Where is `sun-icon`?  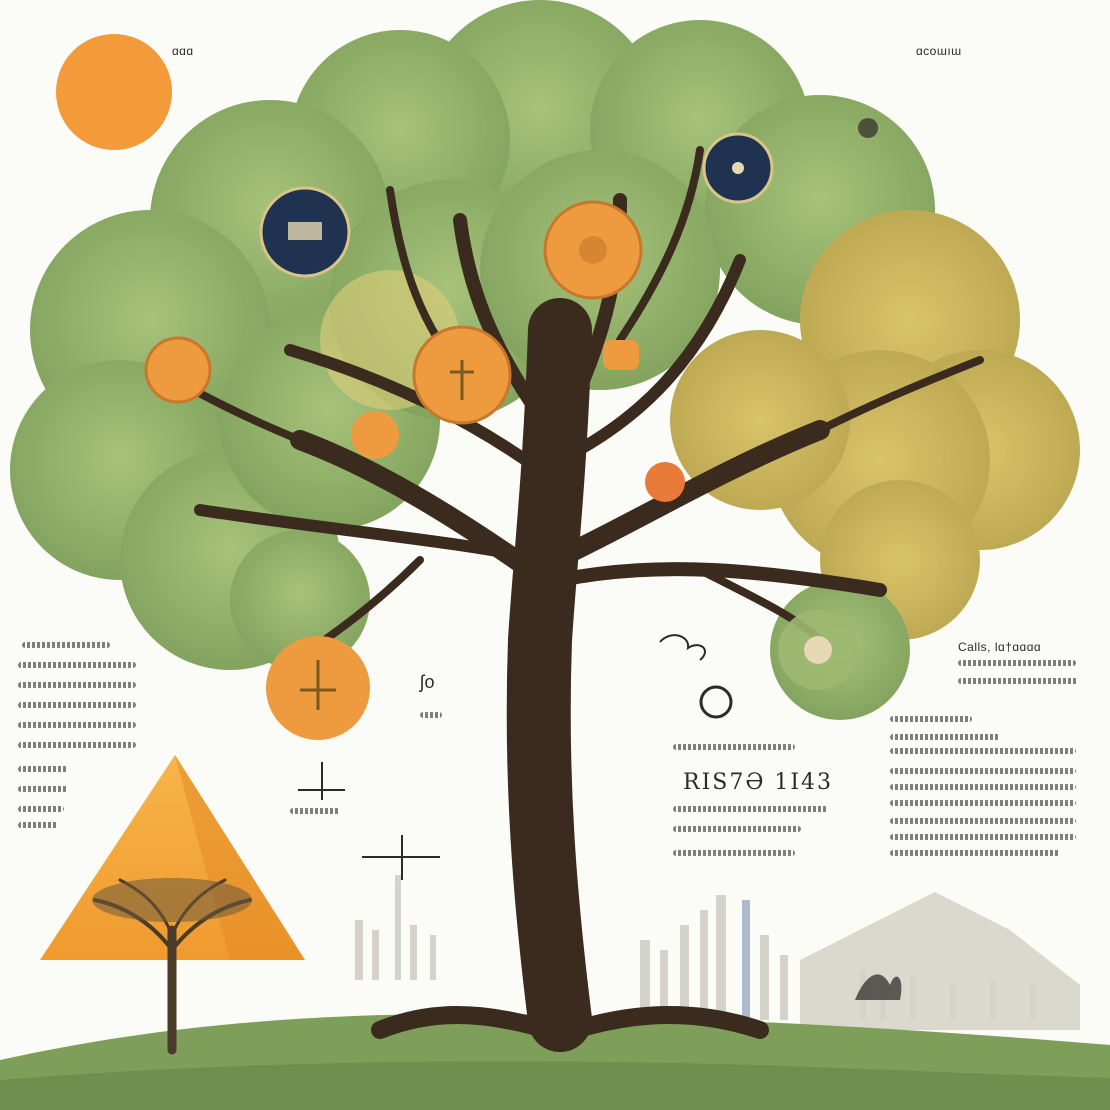
sun-icon is located at coordinates (114, 92).